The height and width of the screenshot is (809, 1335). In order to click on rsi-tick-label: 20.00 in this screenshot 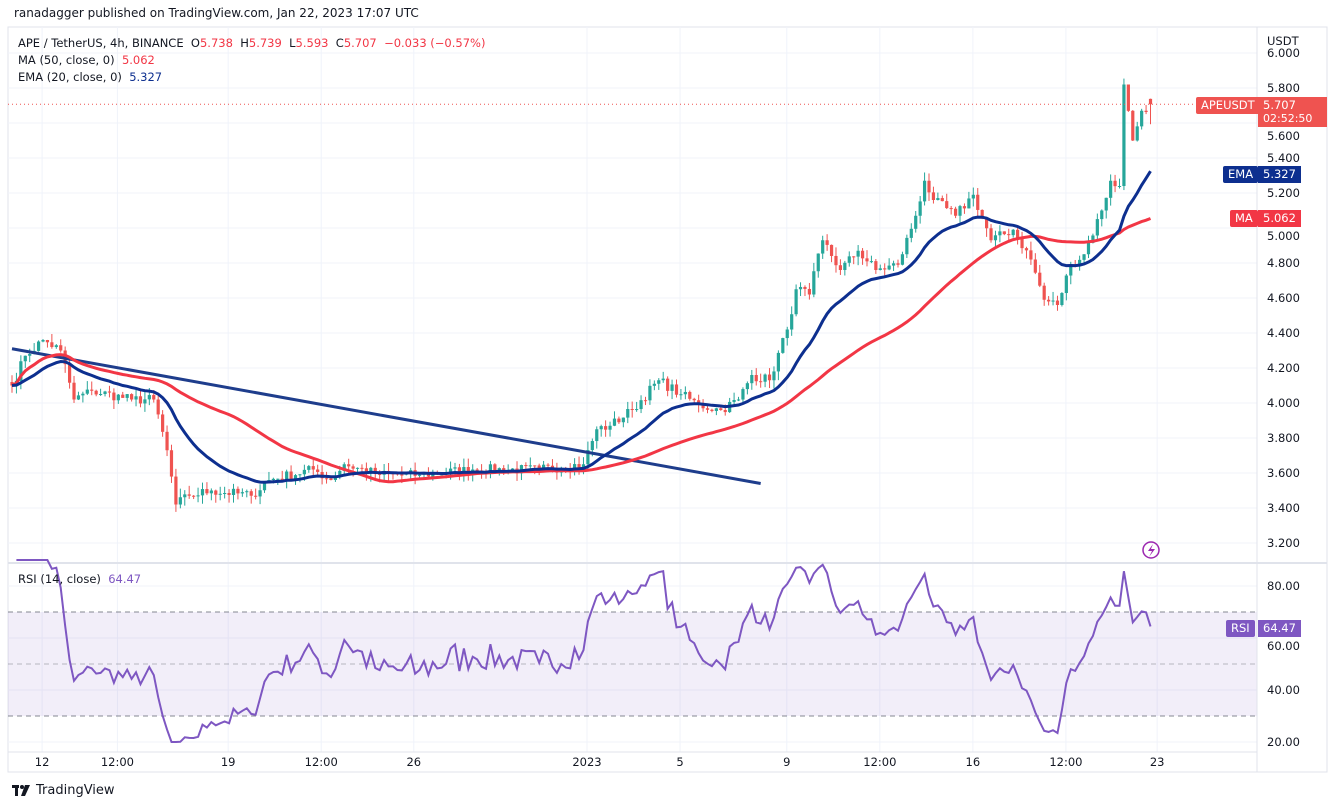, I will do `click(1283, 742)`.